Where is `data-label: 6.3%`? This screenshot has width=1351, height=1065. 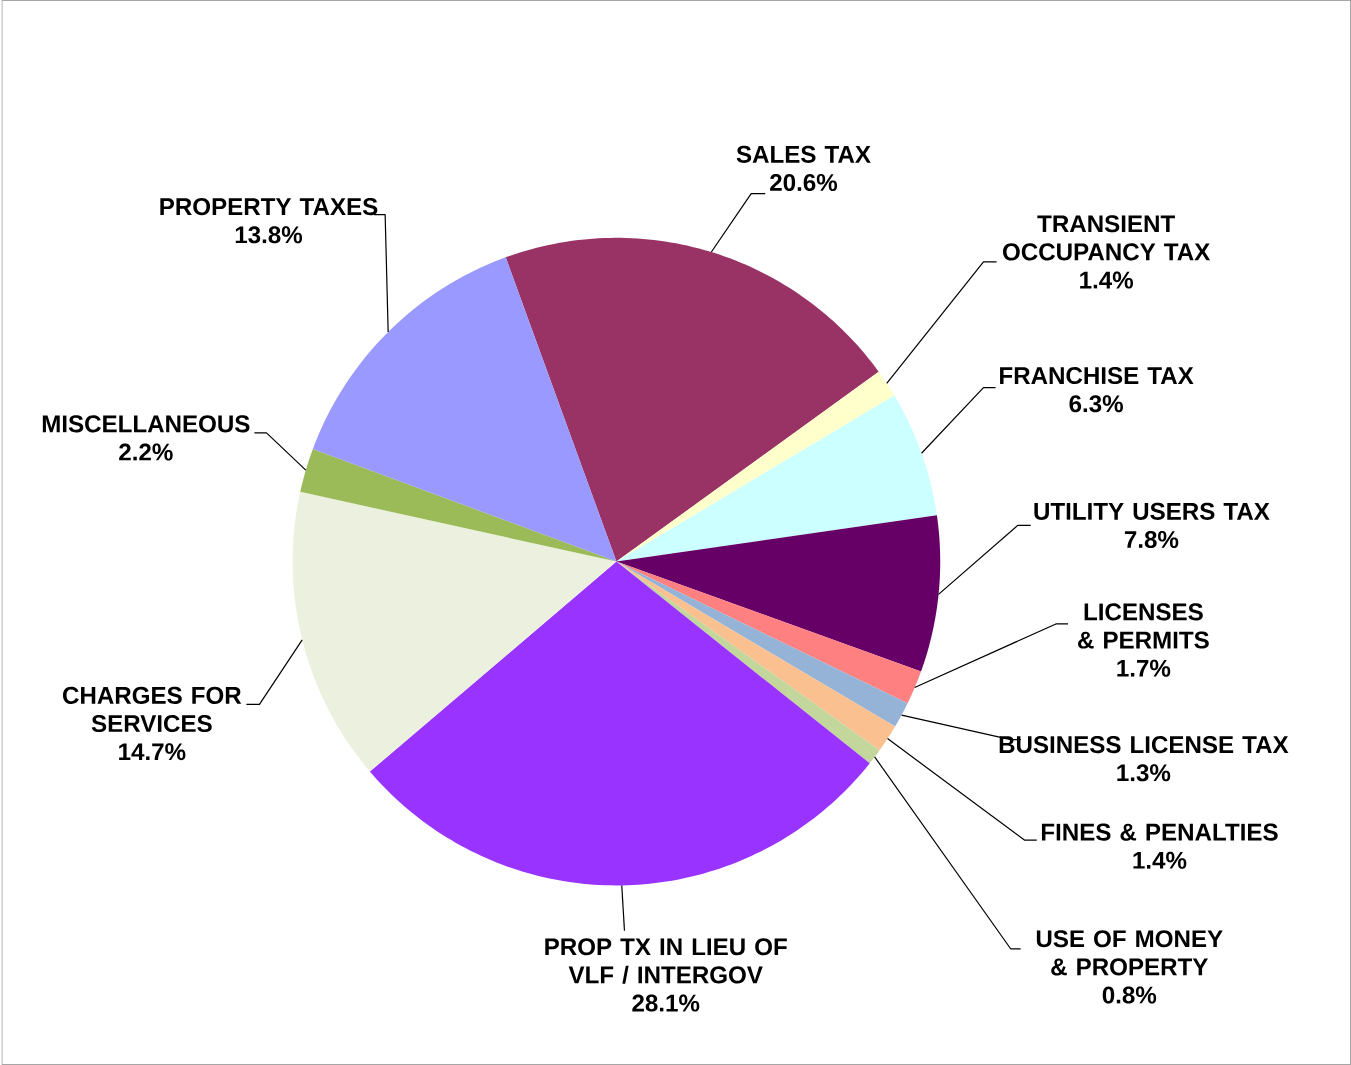 data-label: 6.3% is located at coordinates (1096, 404).